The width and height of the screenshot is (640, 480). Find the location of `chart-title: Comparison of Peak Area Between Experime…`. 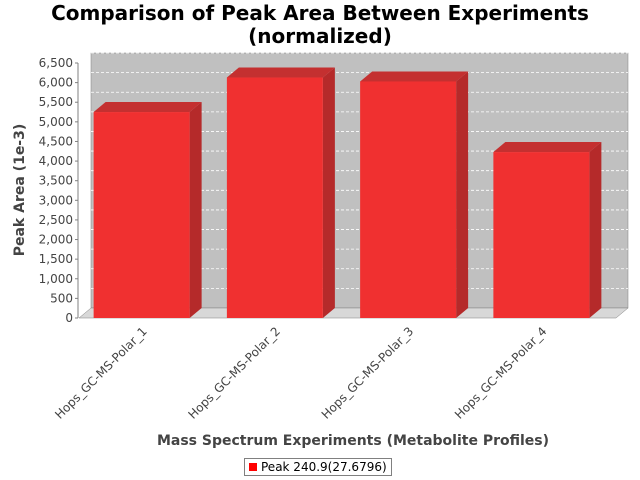

chart-title: Comparison of Peak Area Between Experime… is located at coordinates (320, 25).